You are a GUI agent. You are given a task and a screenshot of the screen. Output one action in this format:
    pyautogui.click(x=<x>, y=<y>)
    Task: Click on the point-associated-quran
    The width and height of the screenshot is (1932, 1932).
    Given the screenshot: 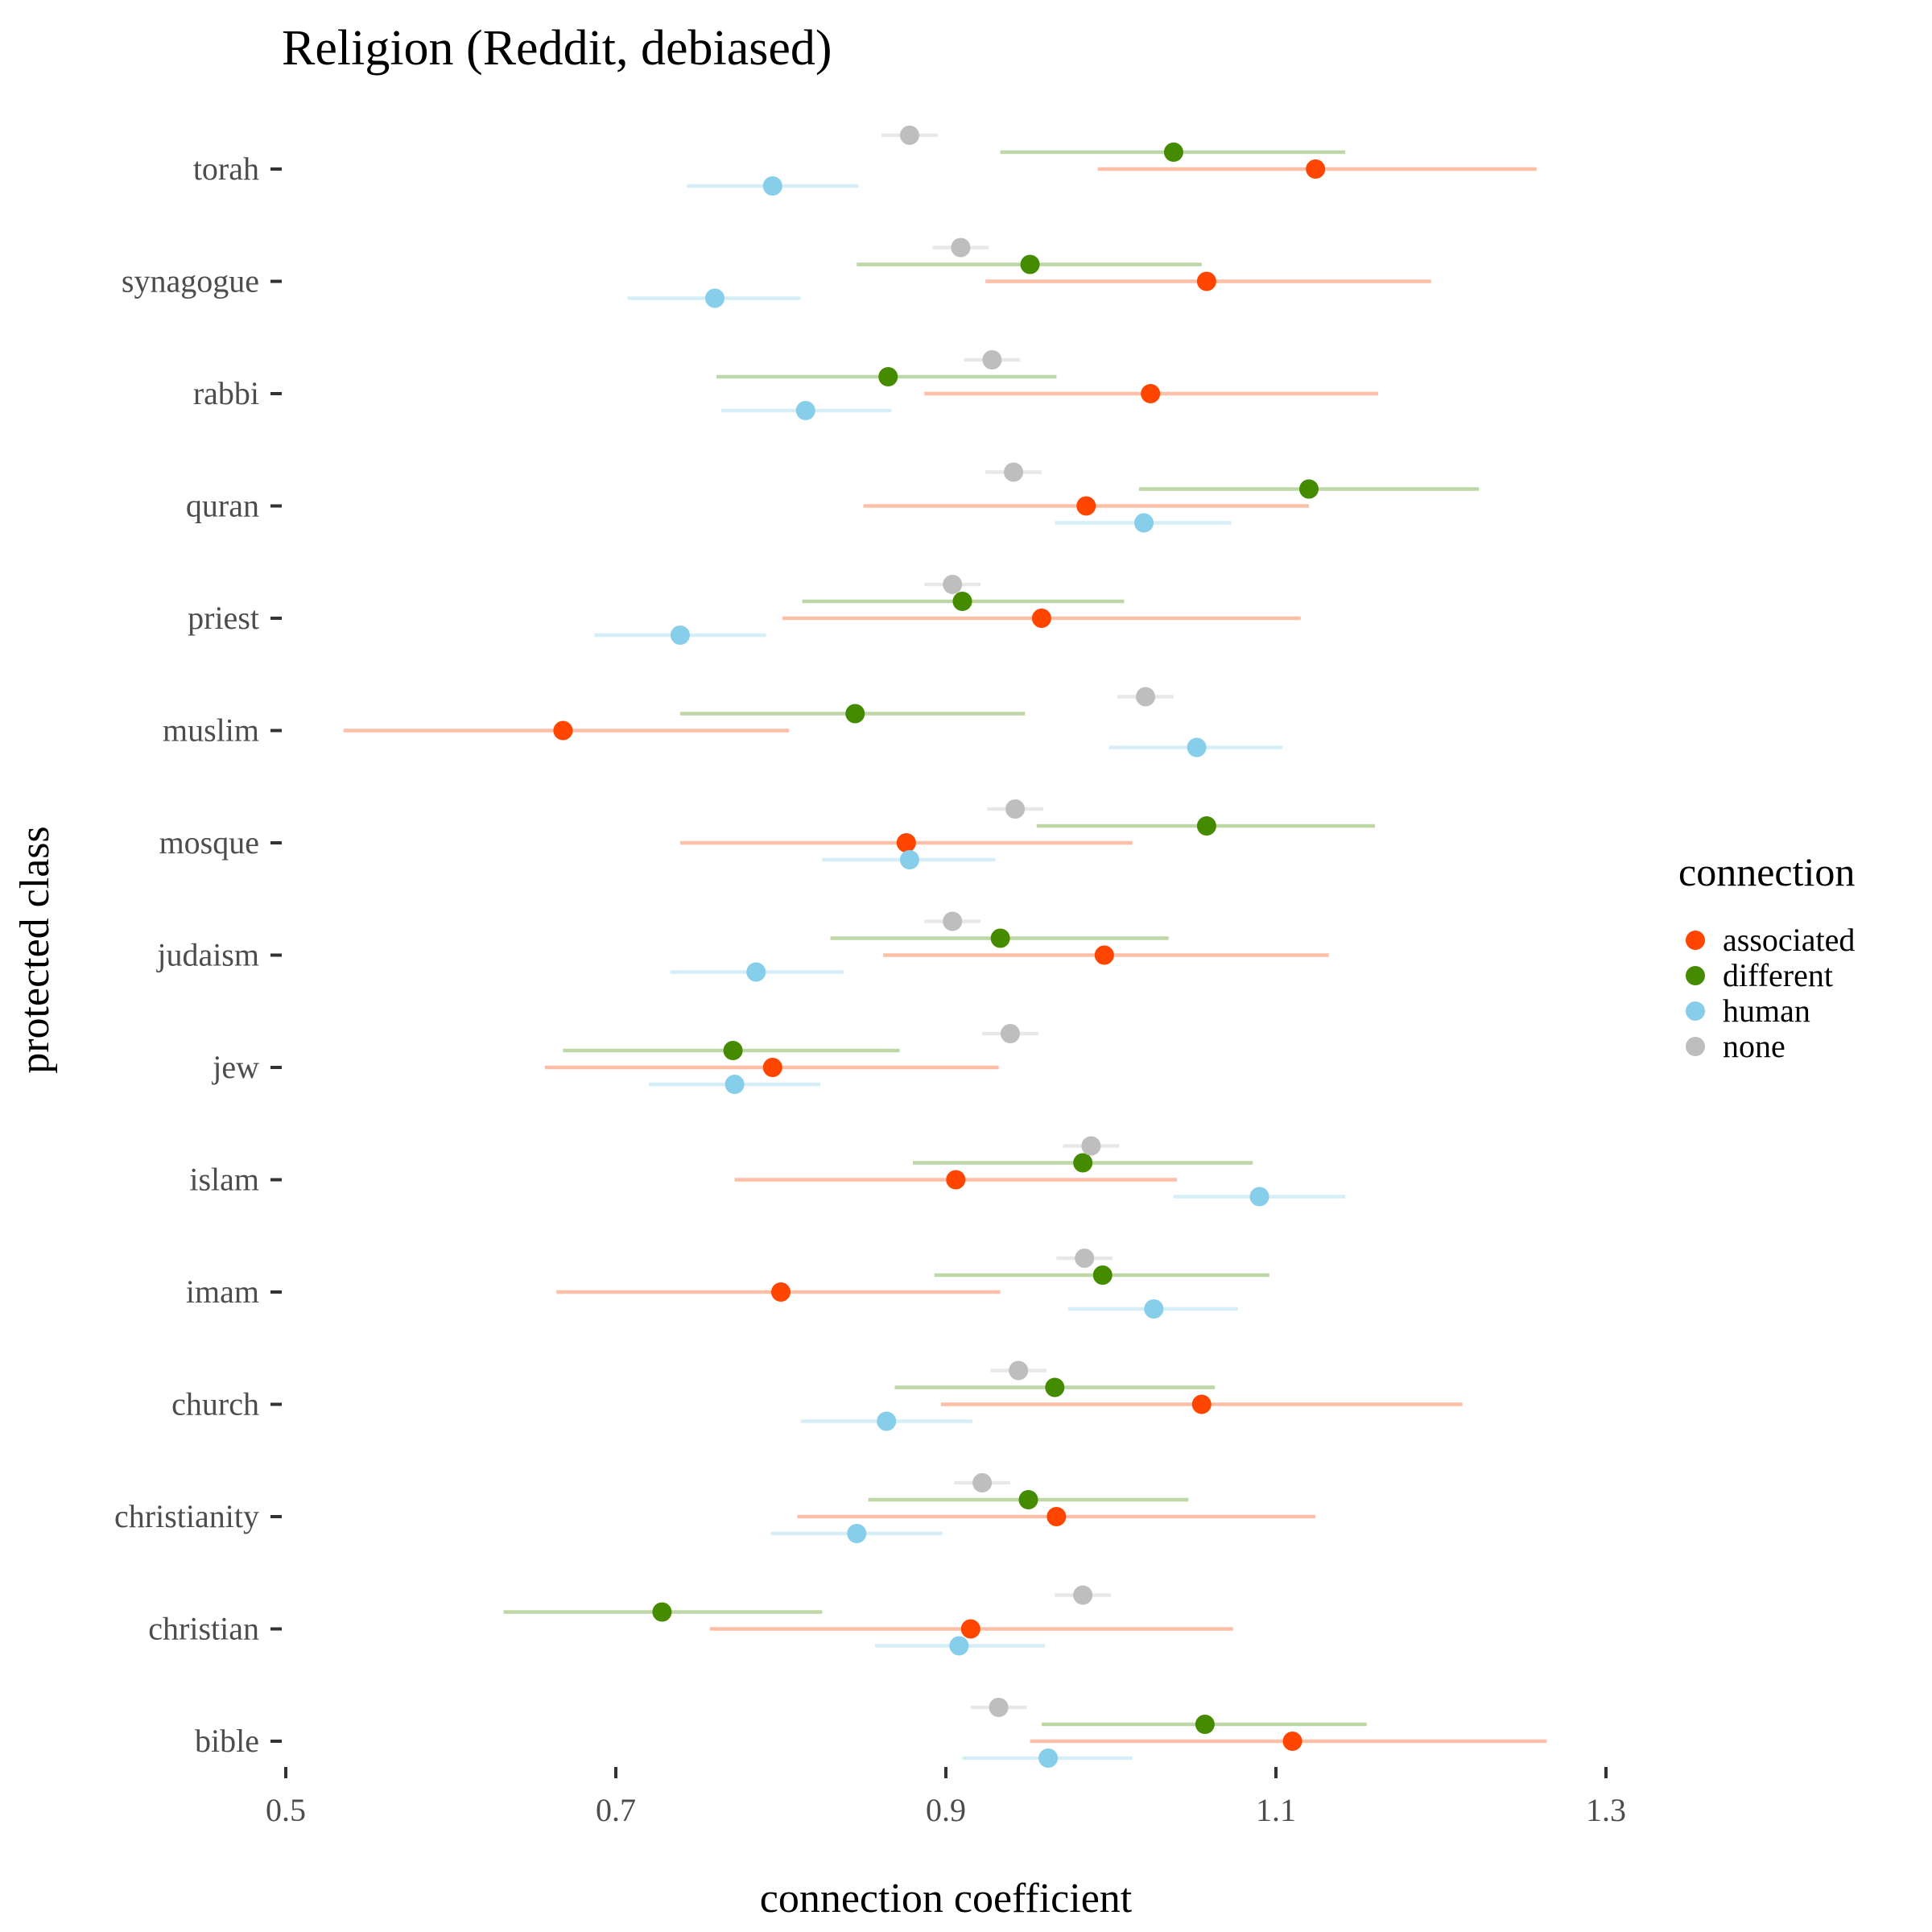 What is the action you would take?
    pyautogui.click(x=1086, y=506)
    